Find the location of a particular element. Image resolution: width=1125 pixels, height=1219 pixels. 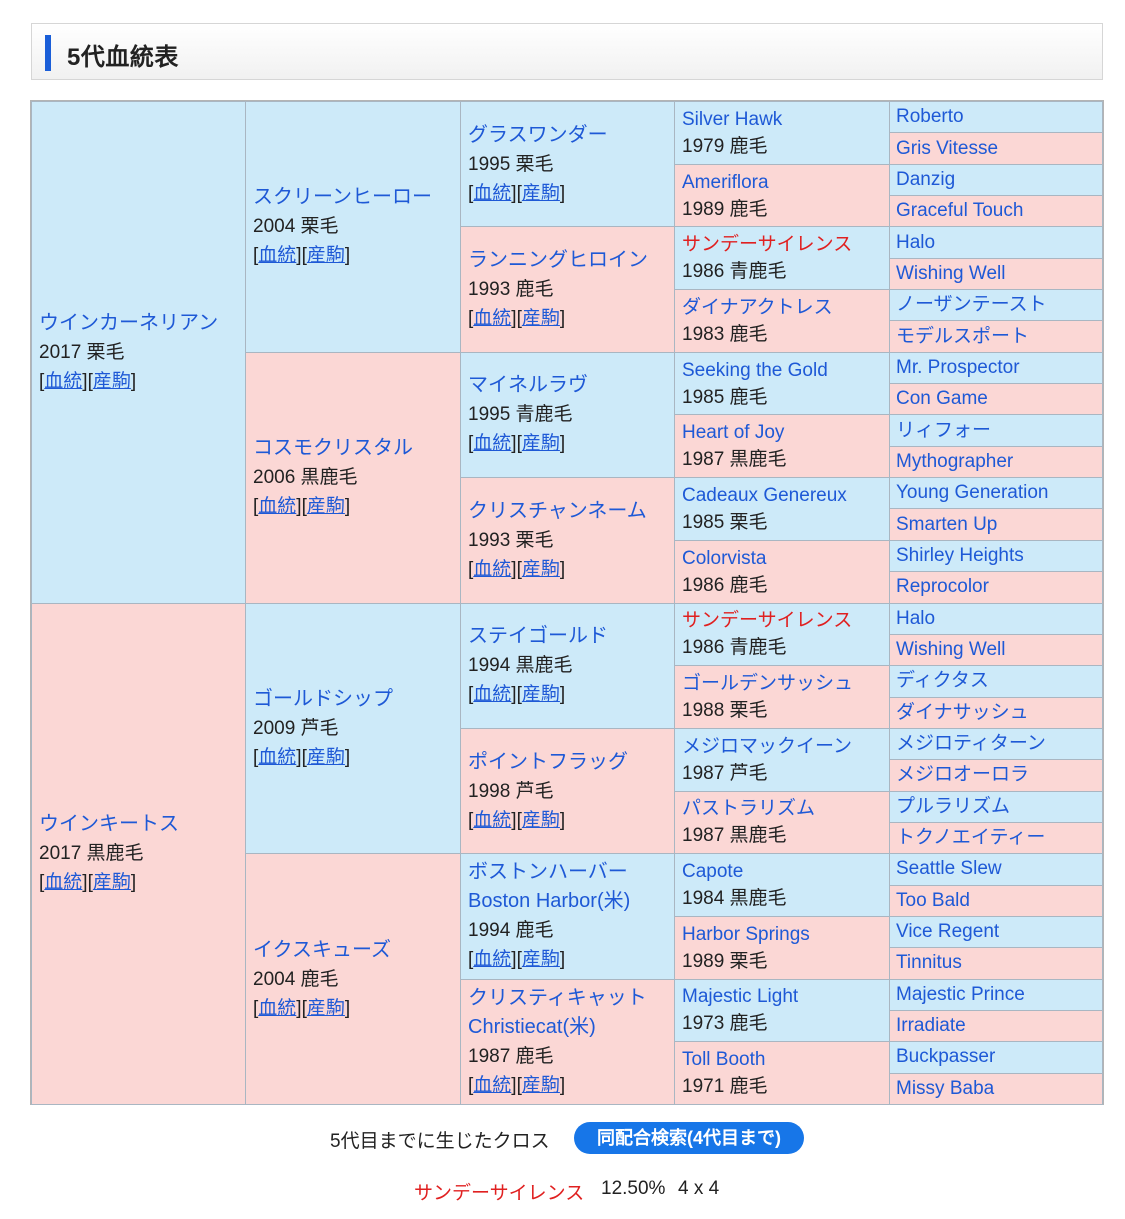

horse-name-link: Danzig is located at coordinates (926, 179).